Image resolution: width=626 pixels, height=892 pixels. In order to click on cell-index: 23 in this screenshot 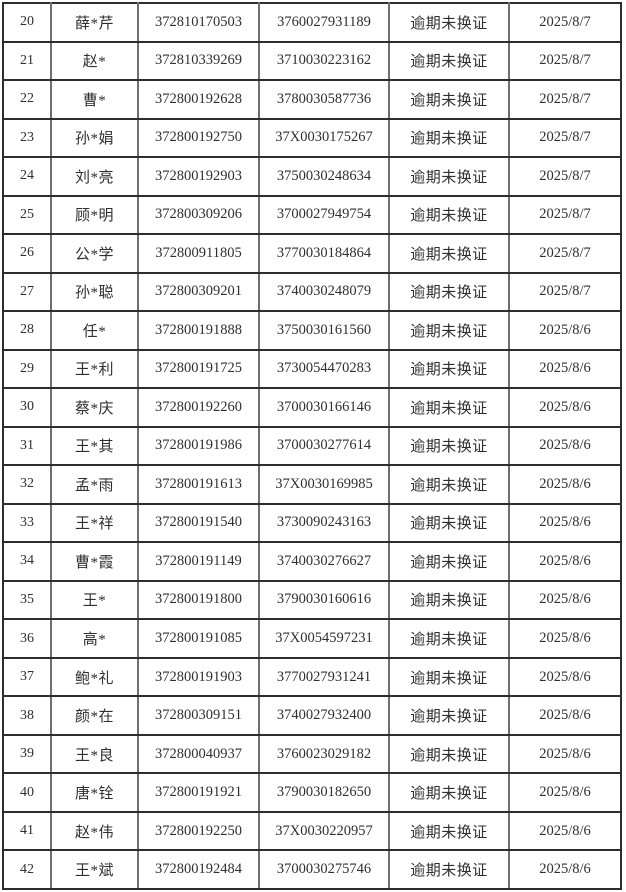, I will do `click(27, 138)`.